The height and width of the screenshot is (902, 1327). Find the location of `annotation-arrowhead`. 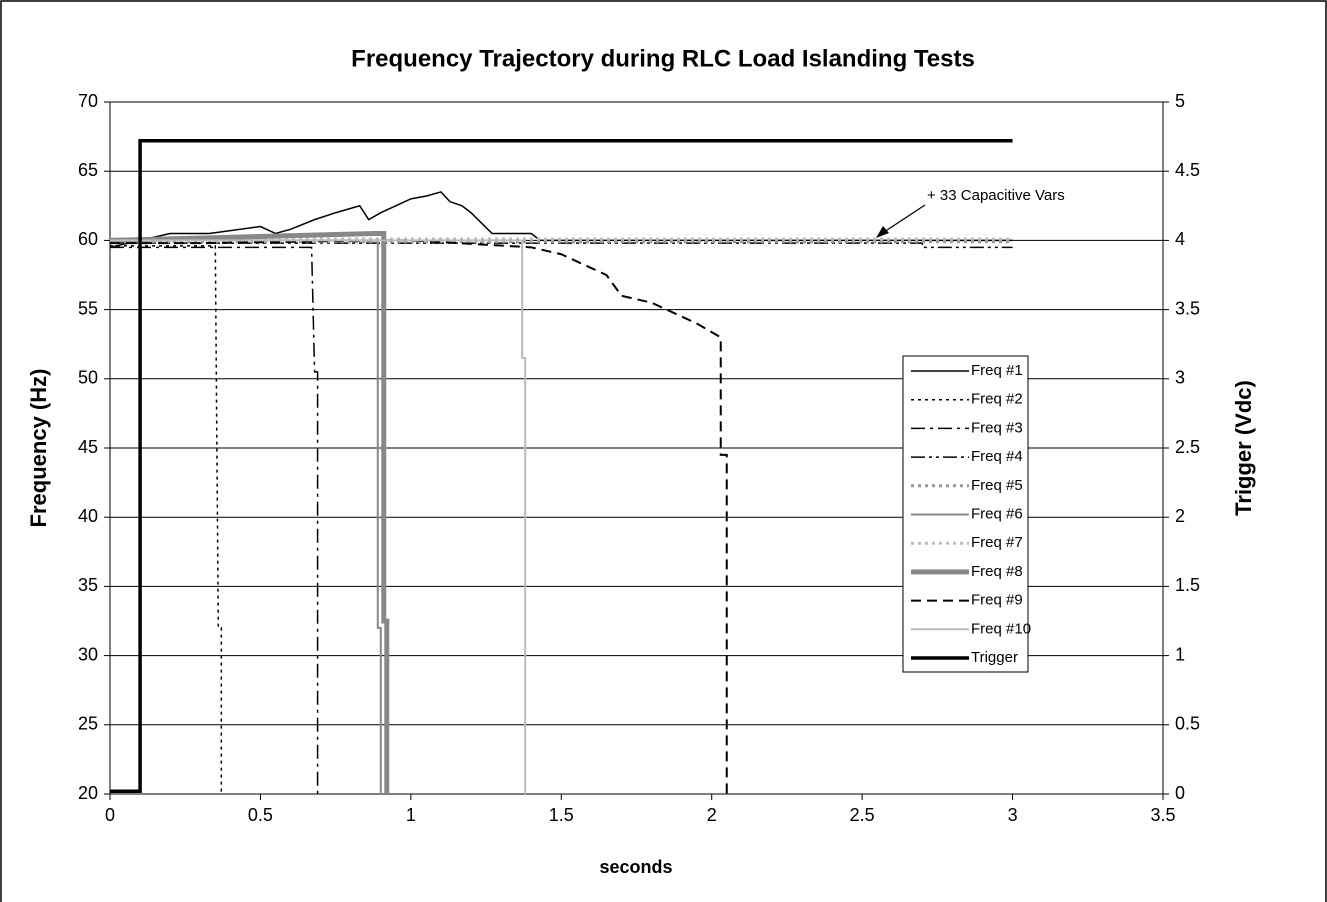

annotation-arrowhead is located at coordinates (882, 232).